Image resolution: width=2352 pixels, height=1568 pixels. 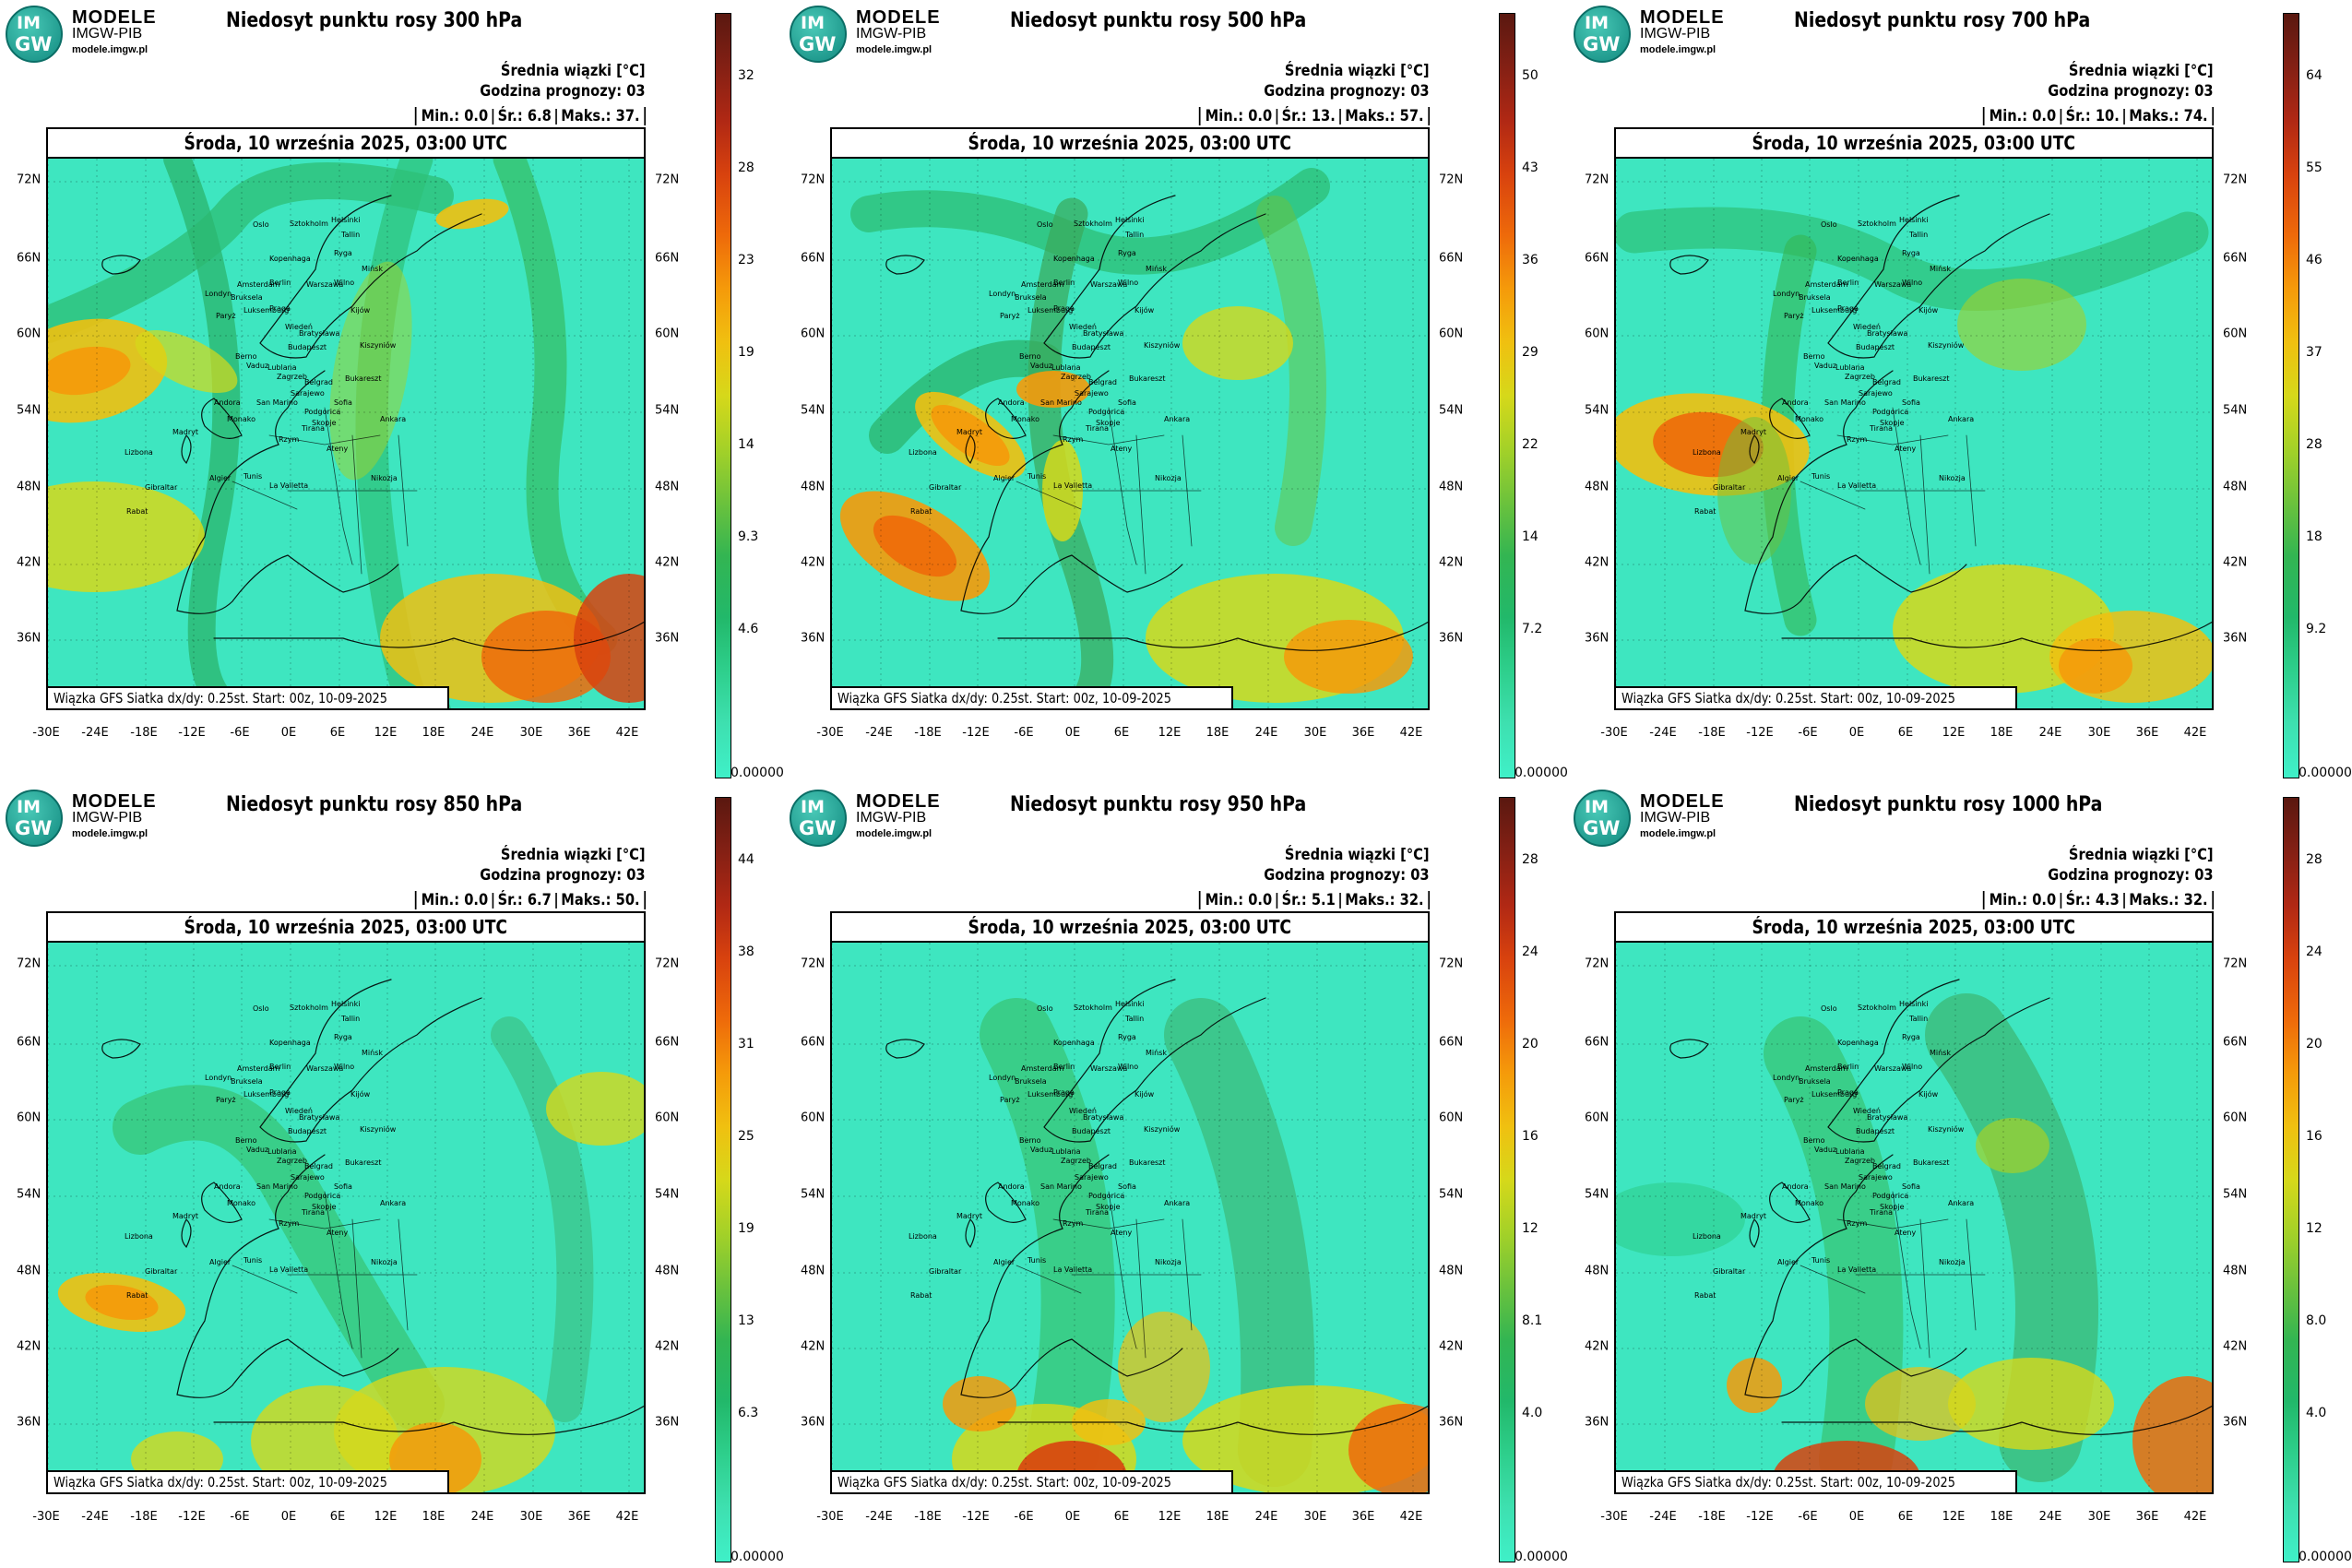 What do you see at coordinates (1857, 1269) in the screenshot?
I see `city-label: La Valletta` at bounding box center [1857, 1269].